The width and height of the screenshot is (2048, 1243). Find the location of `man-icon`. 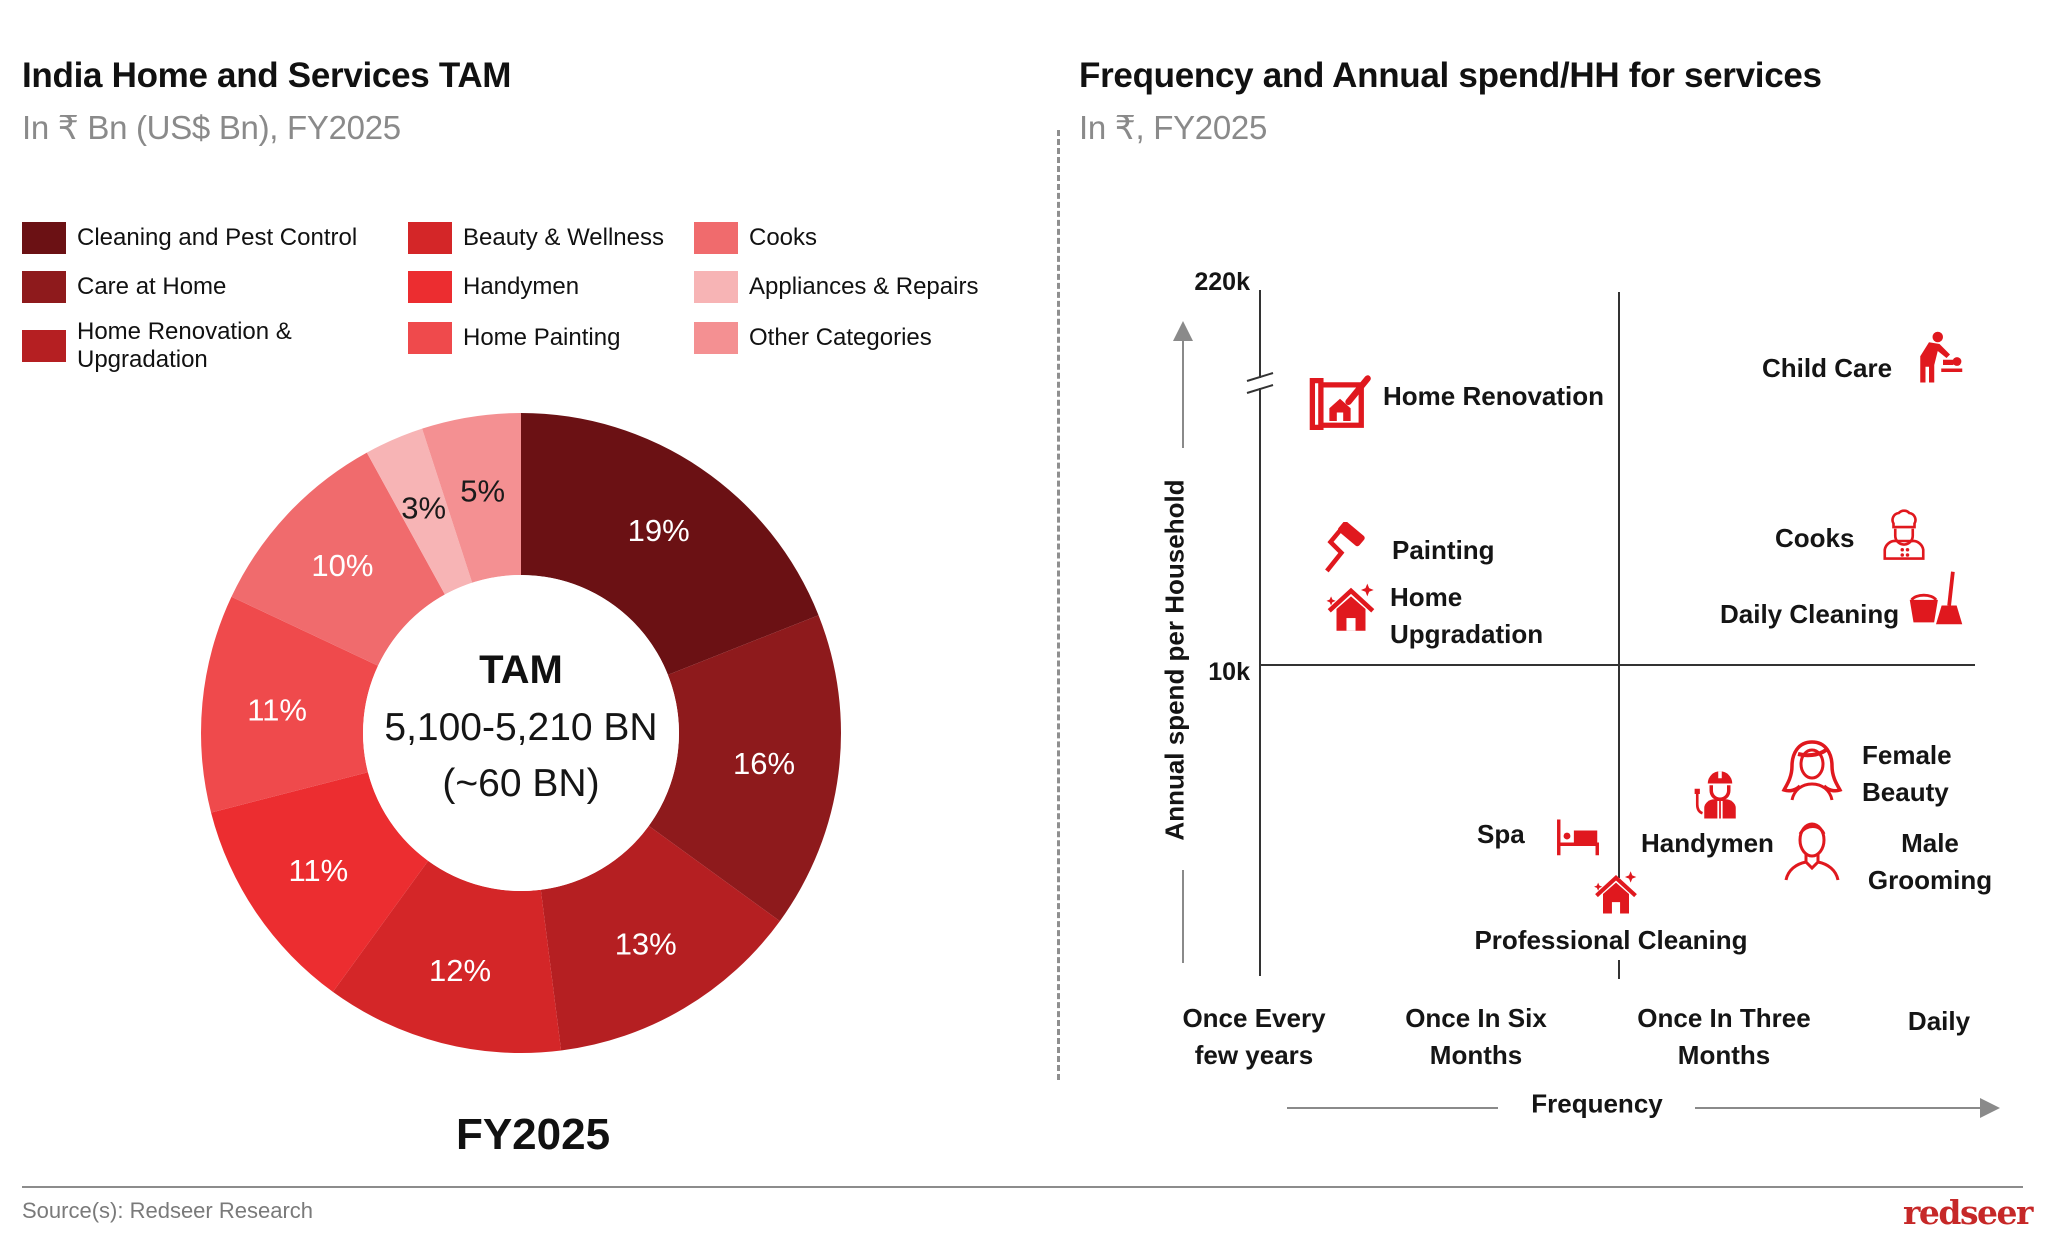

man-icon is located at coordinates (1812, 851).